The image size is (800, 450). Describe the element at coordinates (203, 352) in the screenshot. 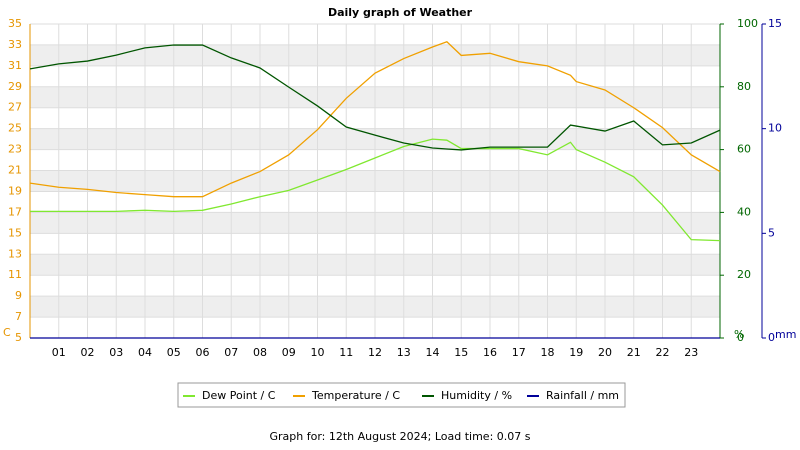

I see `x-tick-label: 06` at that location.